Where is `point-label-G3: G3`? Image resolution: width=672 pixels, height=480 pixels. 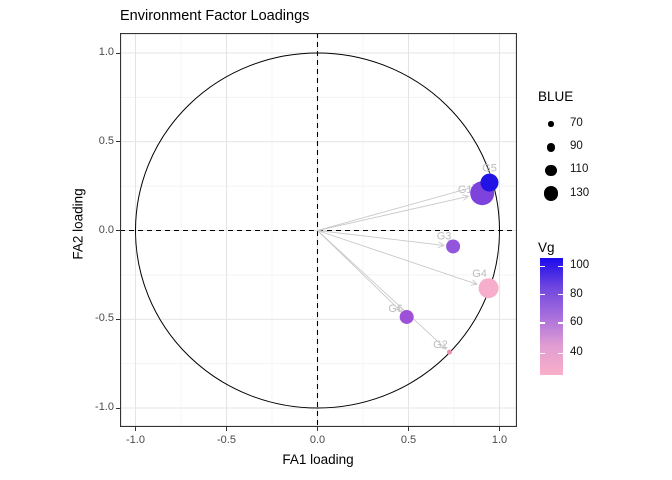 point-label-G3: G3 is located at coordinates (444, 236).